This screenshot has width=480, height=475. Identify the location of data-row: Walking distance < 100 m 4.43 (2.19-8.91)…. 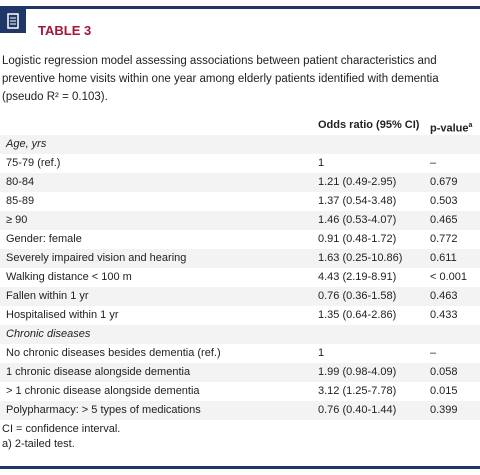
(240, 277).